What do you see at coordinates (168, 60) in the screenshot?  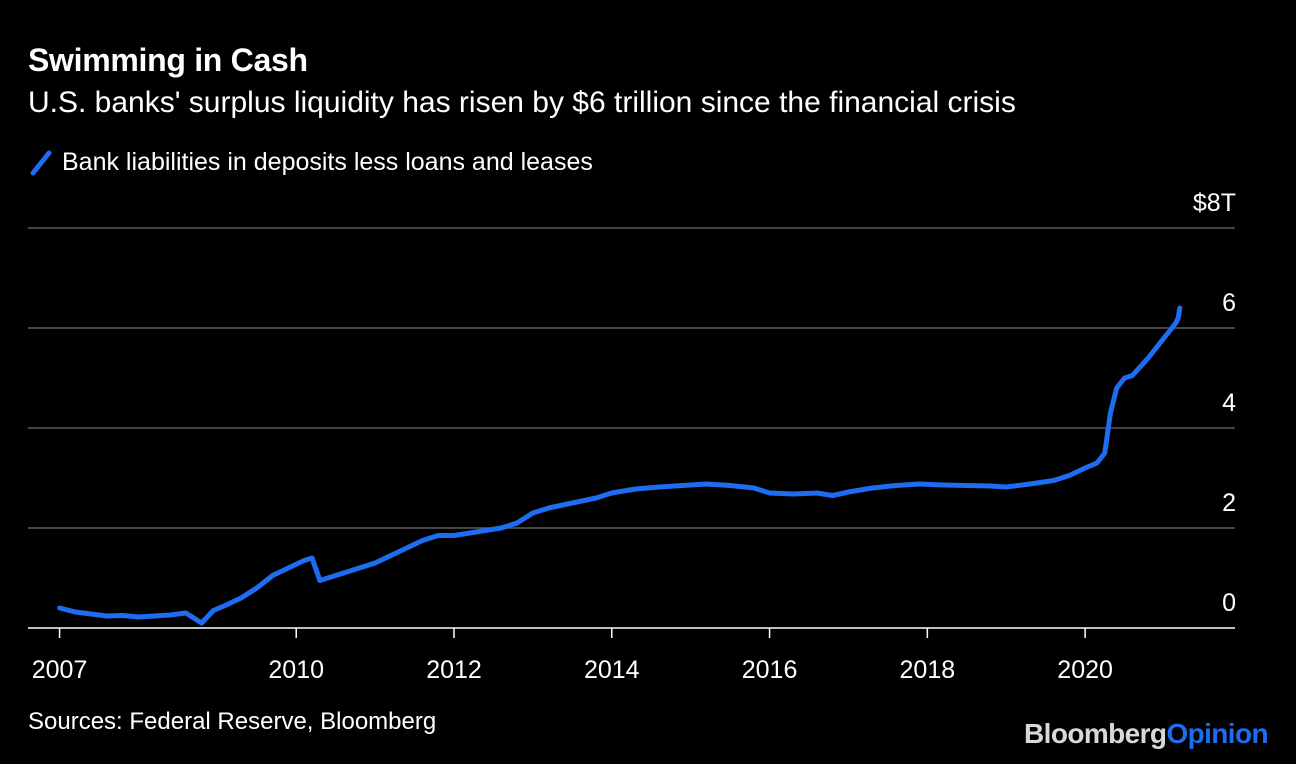 I see `chart-title: Swimming in Cash` at bounding box center [168, 60].